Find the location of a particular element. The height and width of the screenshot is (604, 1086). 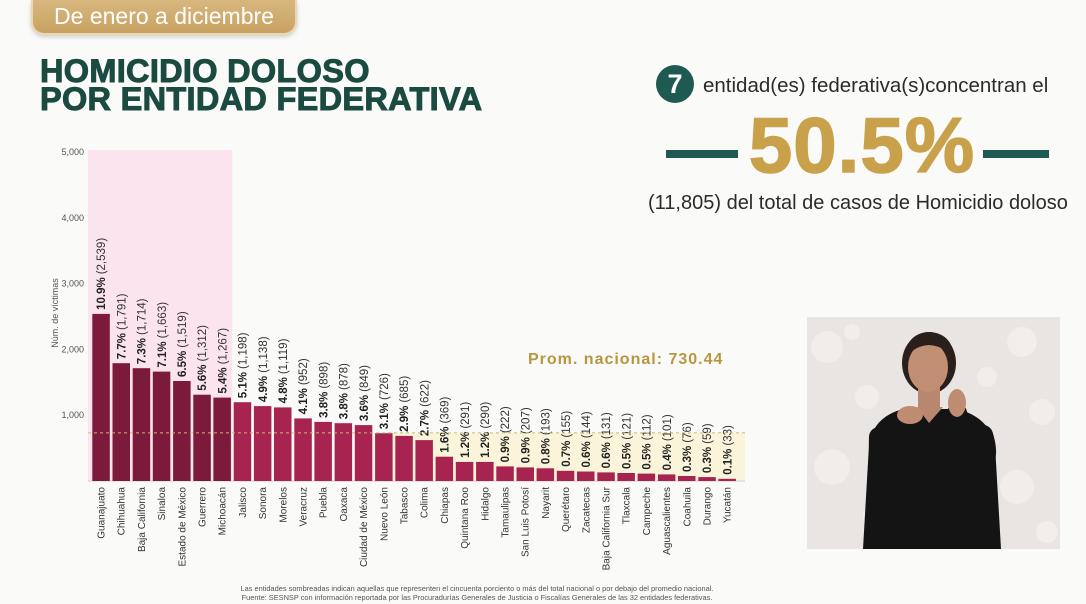

bar-chihuahua is located at coordinates (121, 422).